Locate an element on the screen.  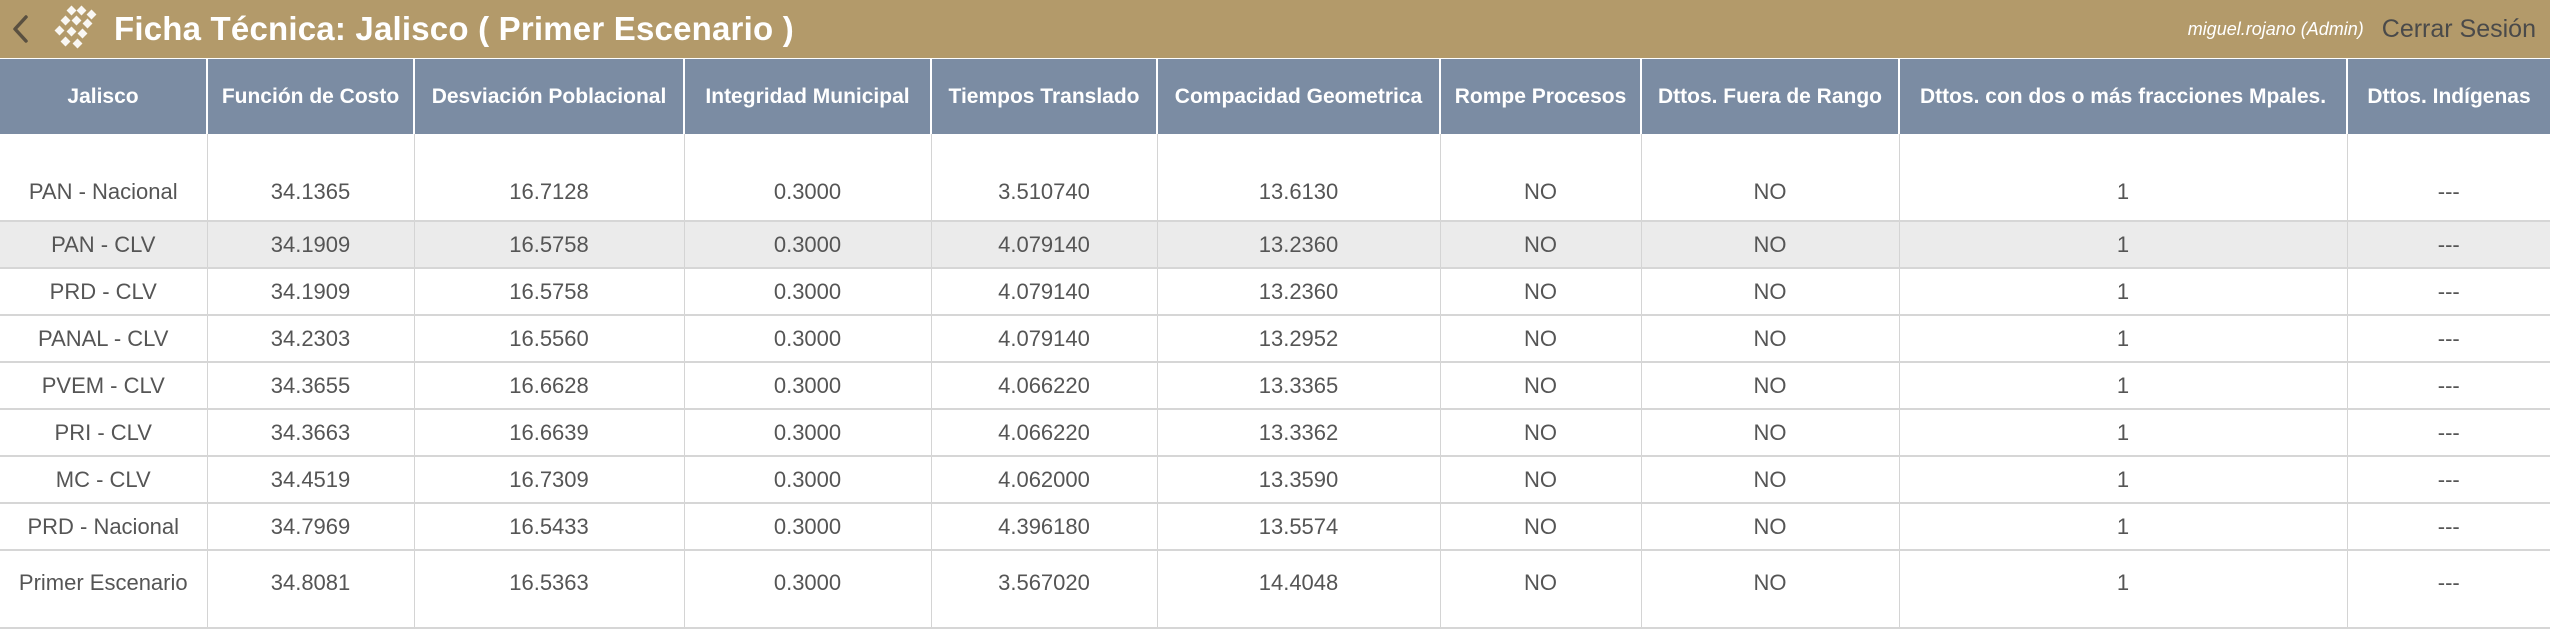
row-label-cell: MC - CLV is located at coordinates (104, 480).